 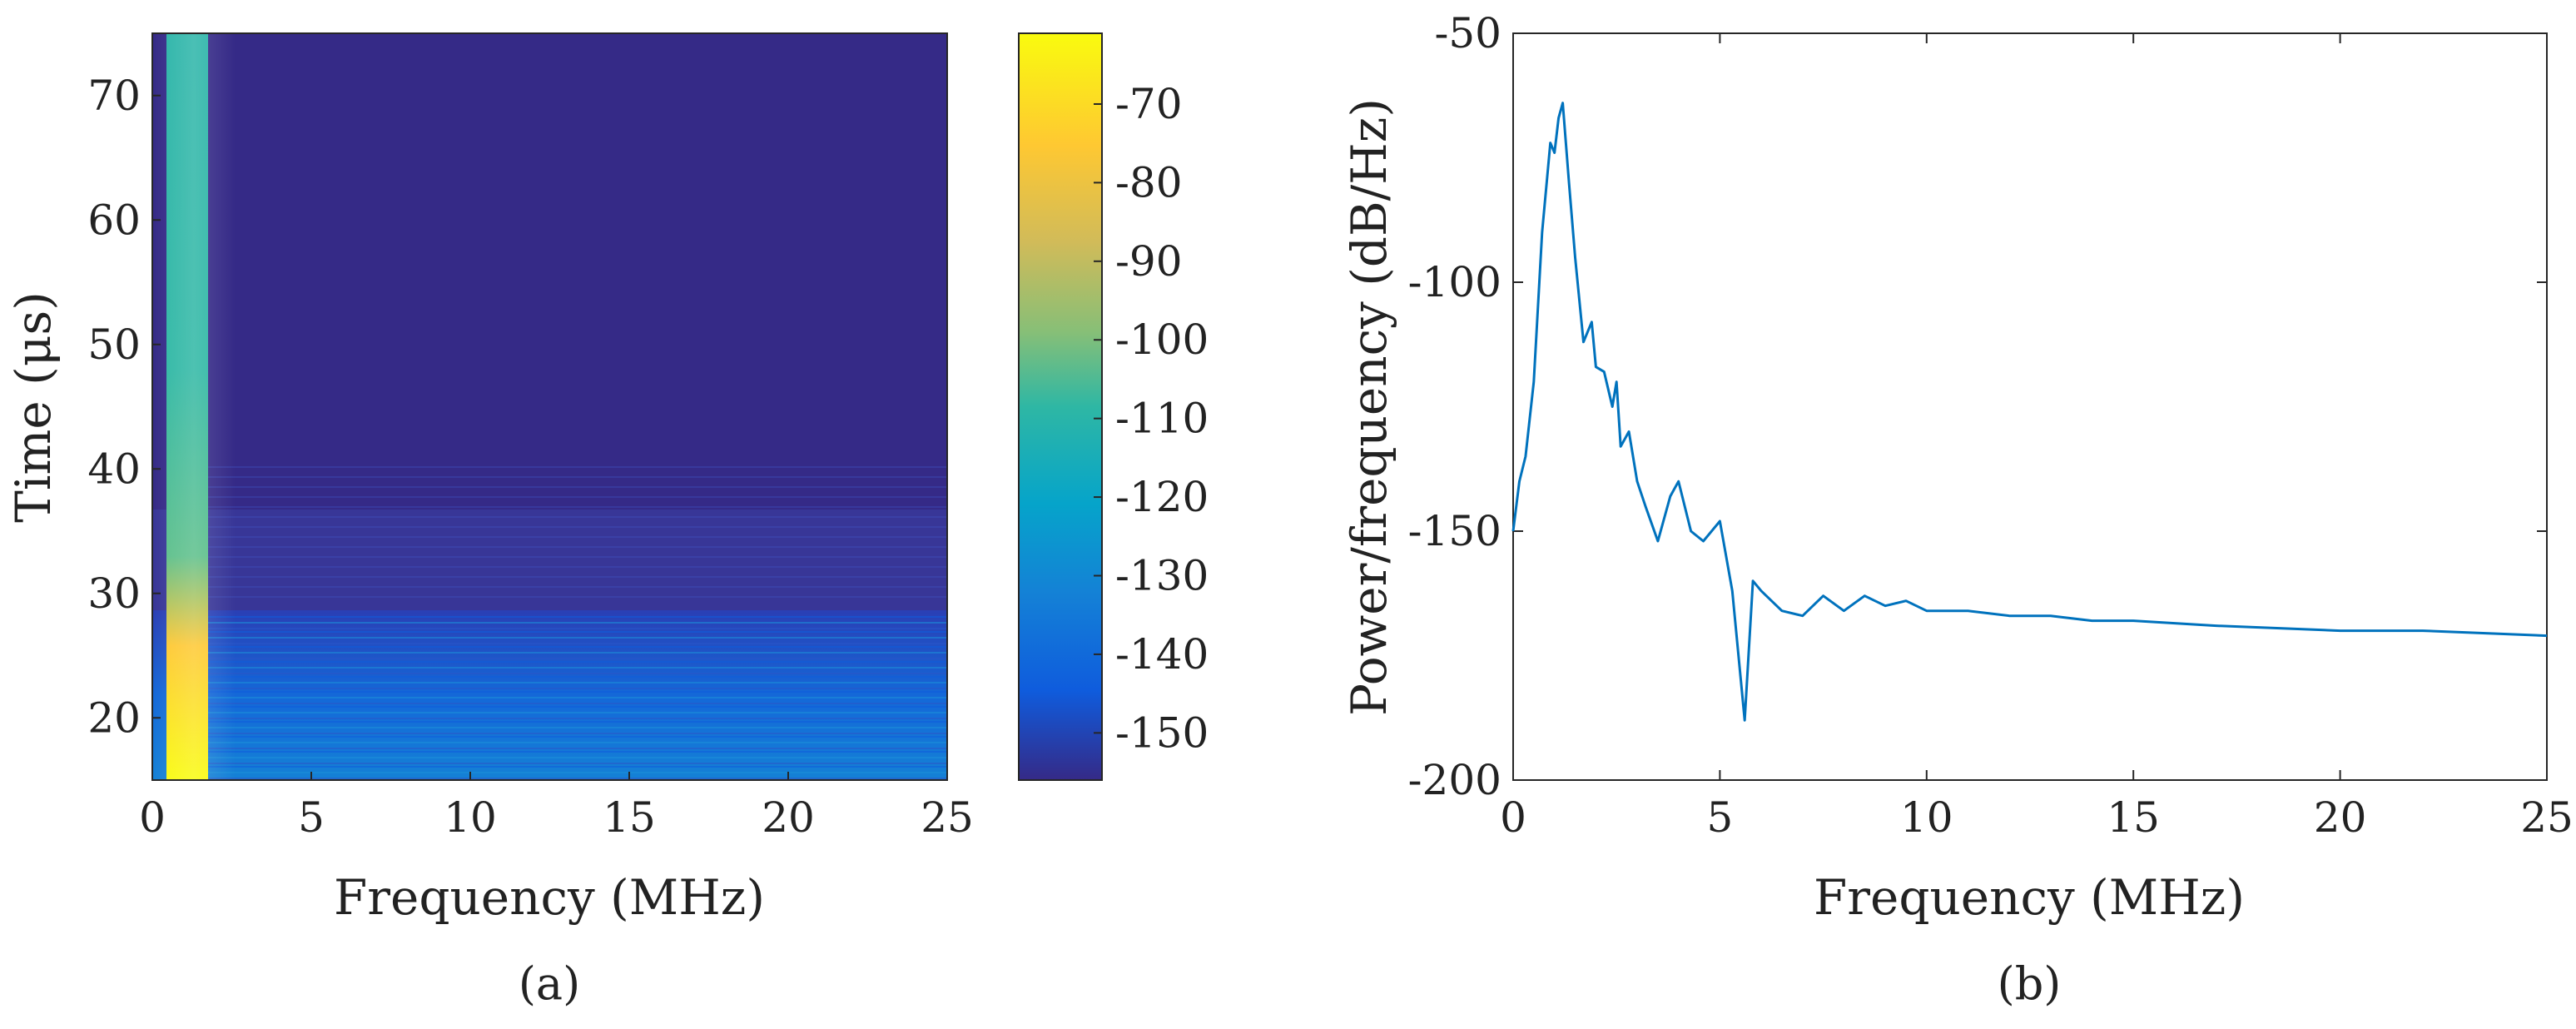 I want to click on heatmap-x-tick-label: 25, so click(x=948, y=817).